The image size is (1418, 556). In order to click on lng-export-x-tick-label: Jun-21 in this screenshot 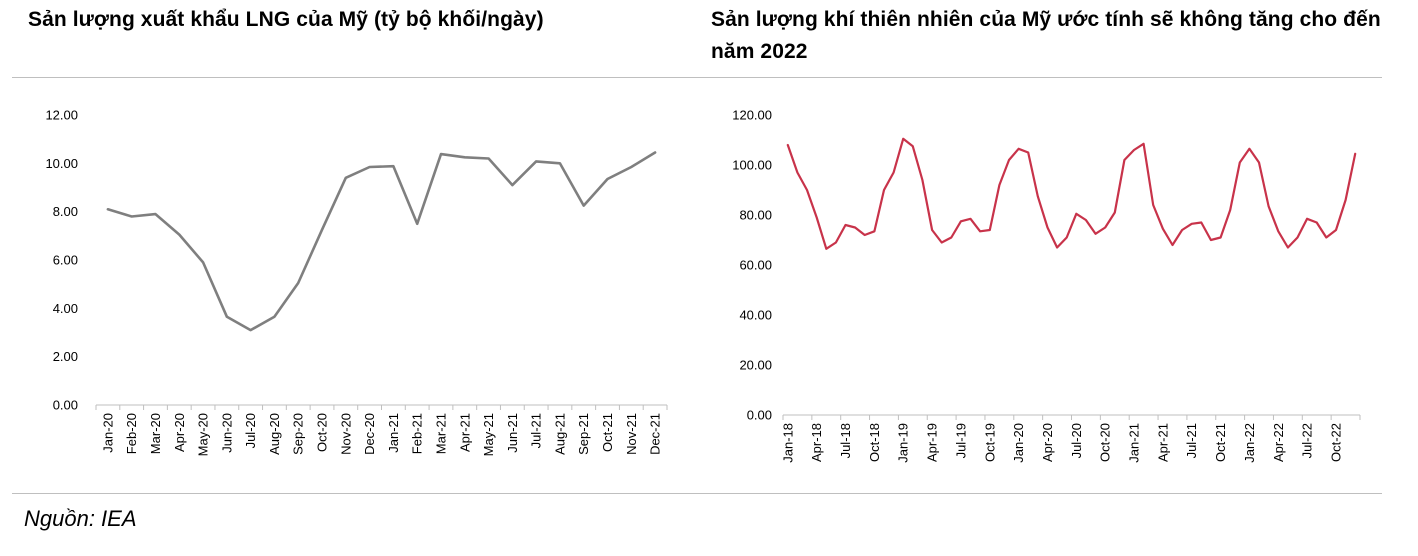, I will do `click(512, 433)`.